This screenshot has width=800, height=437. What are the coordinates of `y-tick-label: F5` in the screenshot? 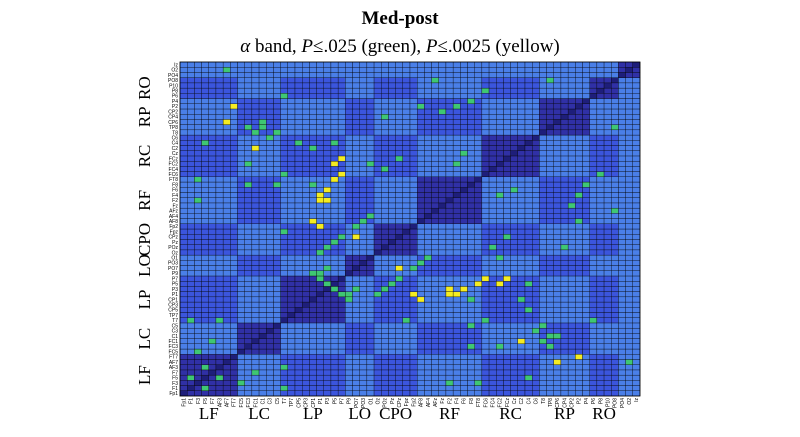 It's located at (175, 379).